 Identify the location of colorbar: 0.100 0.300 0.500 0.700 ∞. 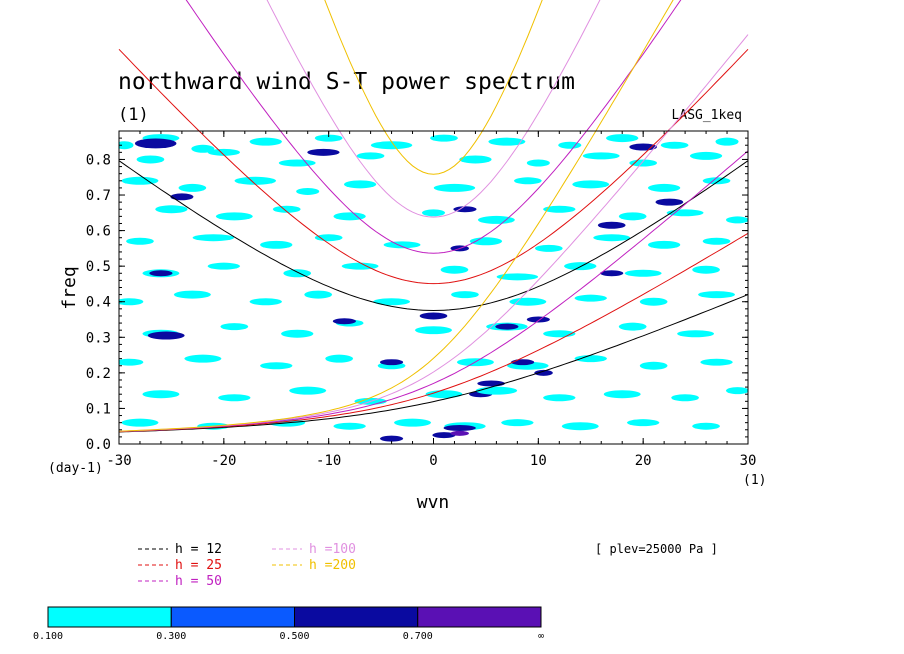
(288, 624).